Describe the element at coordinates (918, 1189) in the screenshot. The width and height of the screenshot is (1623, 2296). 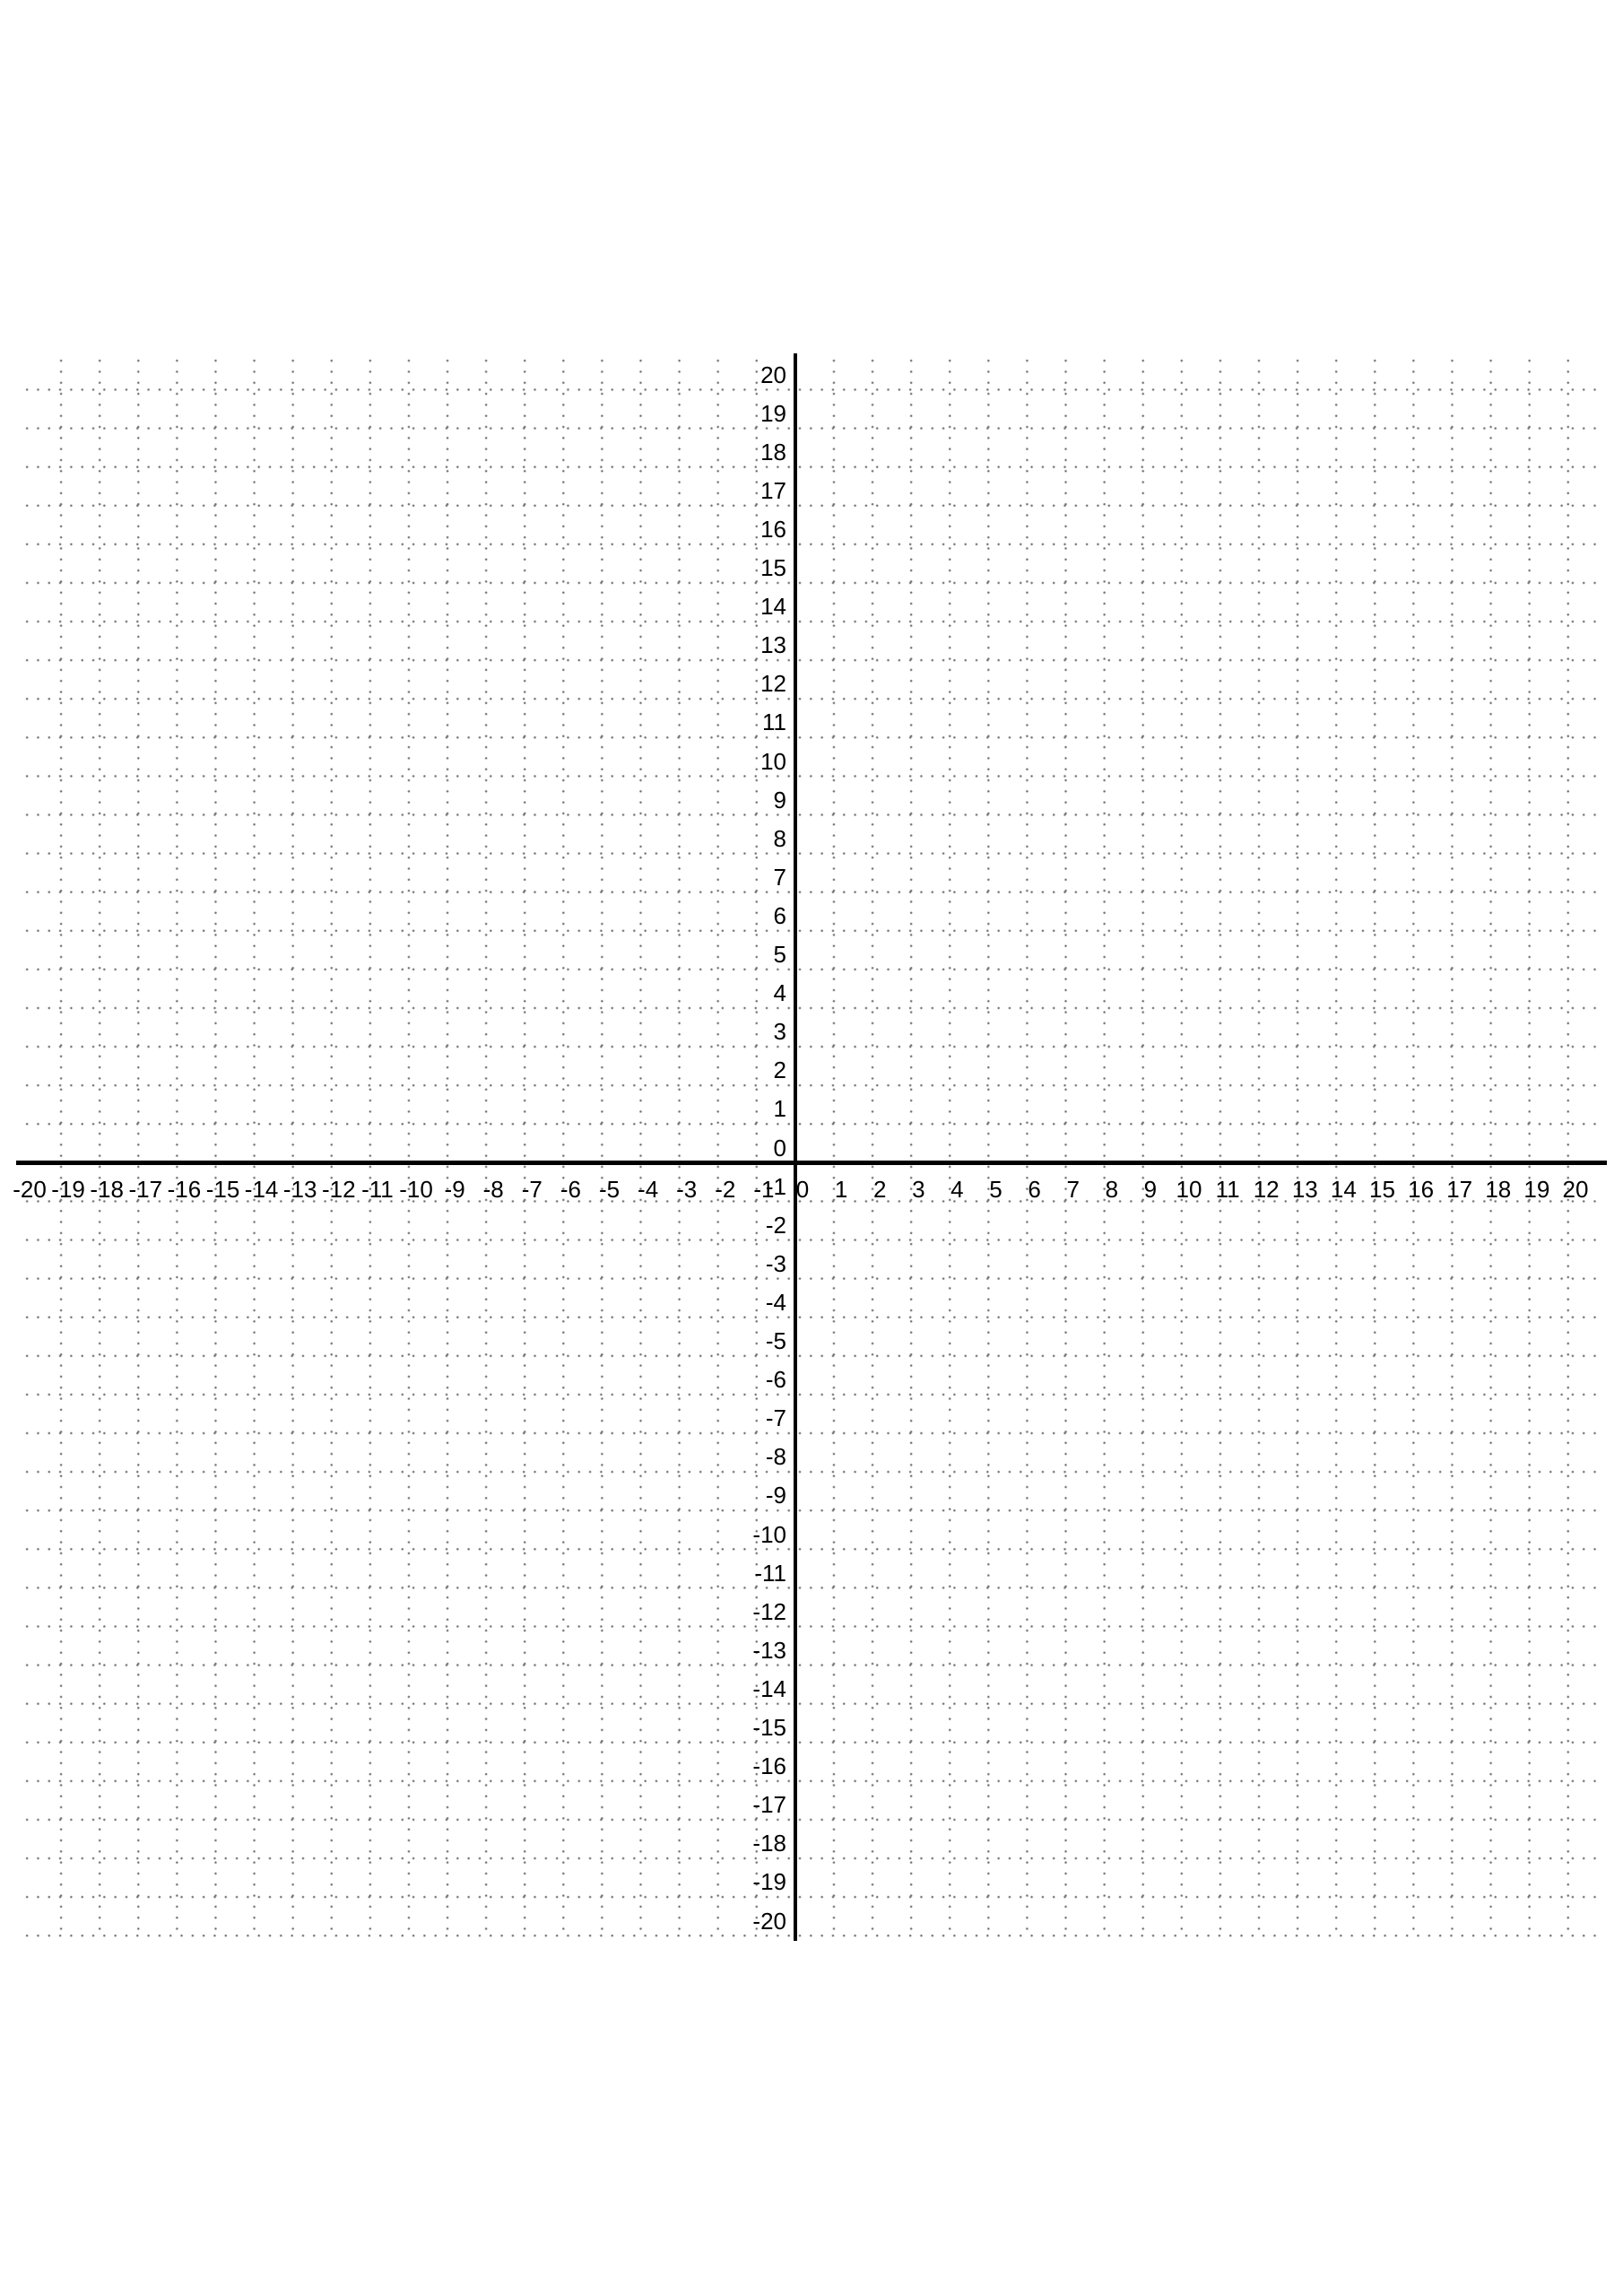
I see `x-tick-label: 3` at that location.